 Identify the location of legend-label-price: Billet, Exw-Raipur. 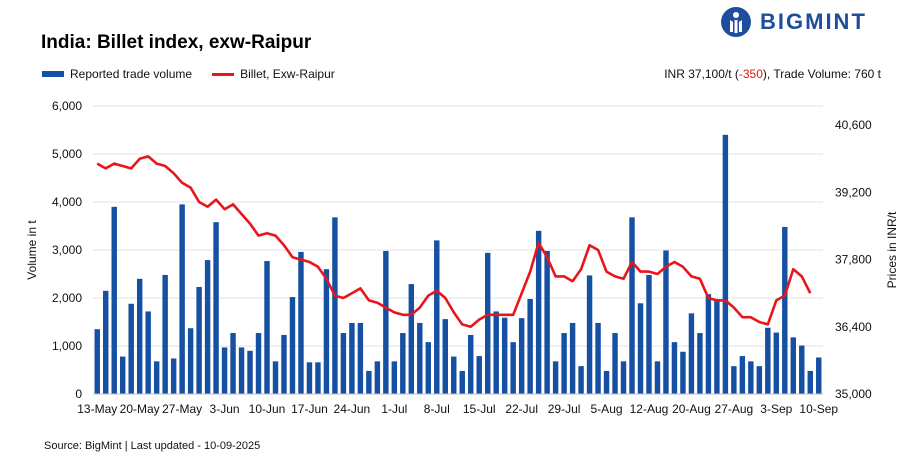
(287, 74).